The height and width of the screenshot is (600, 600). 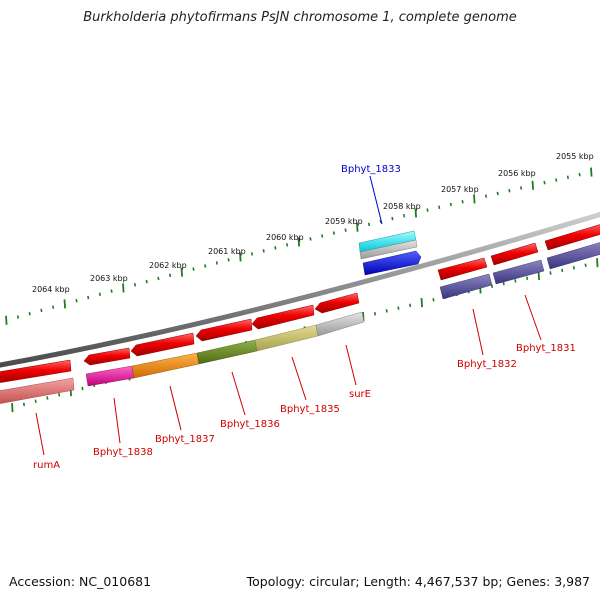 What do you see at coordinates (46, 465) in the screenshot?
I see `gene-label-ruma: rumA` at bounding box center [46, 465].